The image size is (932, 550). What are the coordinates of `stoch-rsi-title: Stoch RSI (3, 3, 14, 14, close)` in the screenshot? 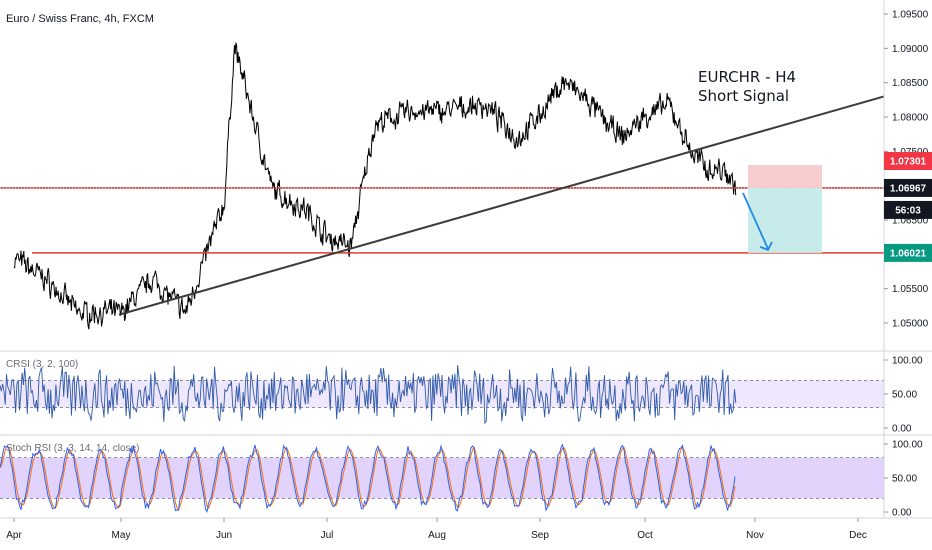 It's located at (72, 448).